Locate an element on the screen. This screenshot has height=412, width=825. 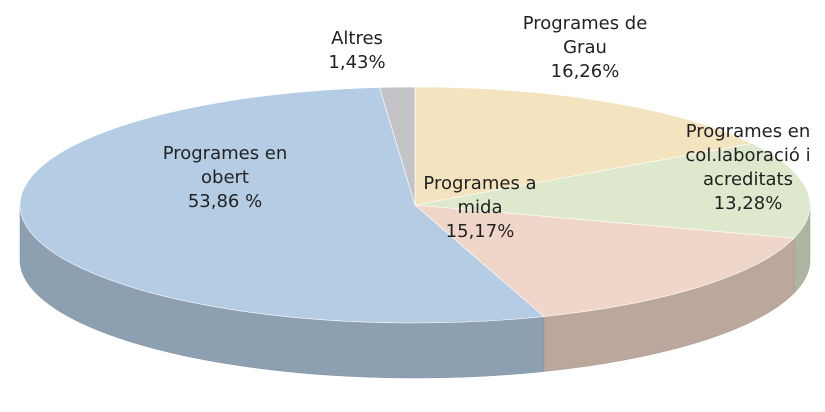
slice-label: Programes de Grau 16,26% is located at coordinates (585, 48).